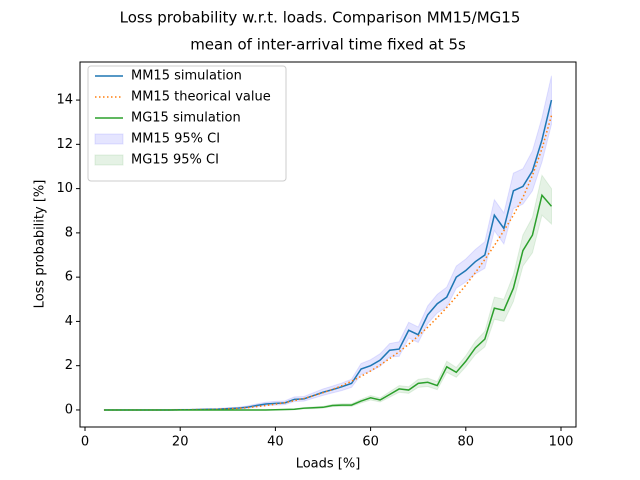 This screenshot has height=480, width=640. I want to click on x-tick-label: 0, so click(85, 442).